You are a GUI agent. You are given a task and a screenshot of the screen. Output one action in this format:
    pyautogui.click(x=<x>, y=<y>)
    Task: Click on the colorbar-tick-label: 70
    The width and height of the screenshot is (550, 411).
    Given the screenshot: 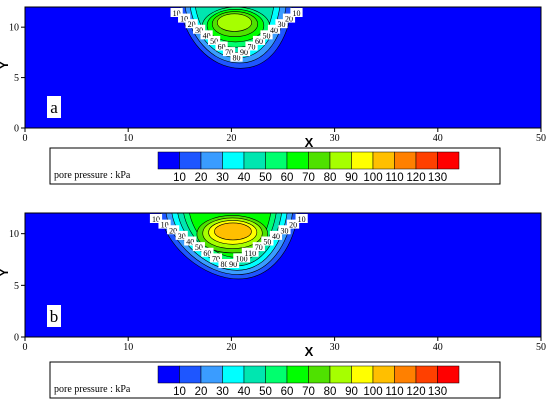 What is the action you would take?
    pyautogui.click(x=308, y=392)
    